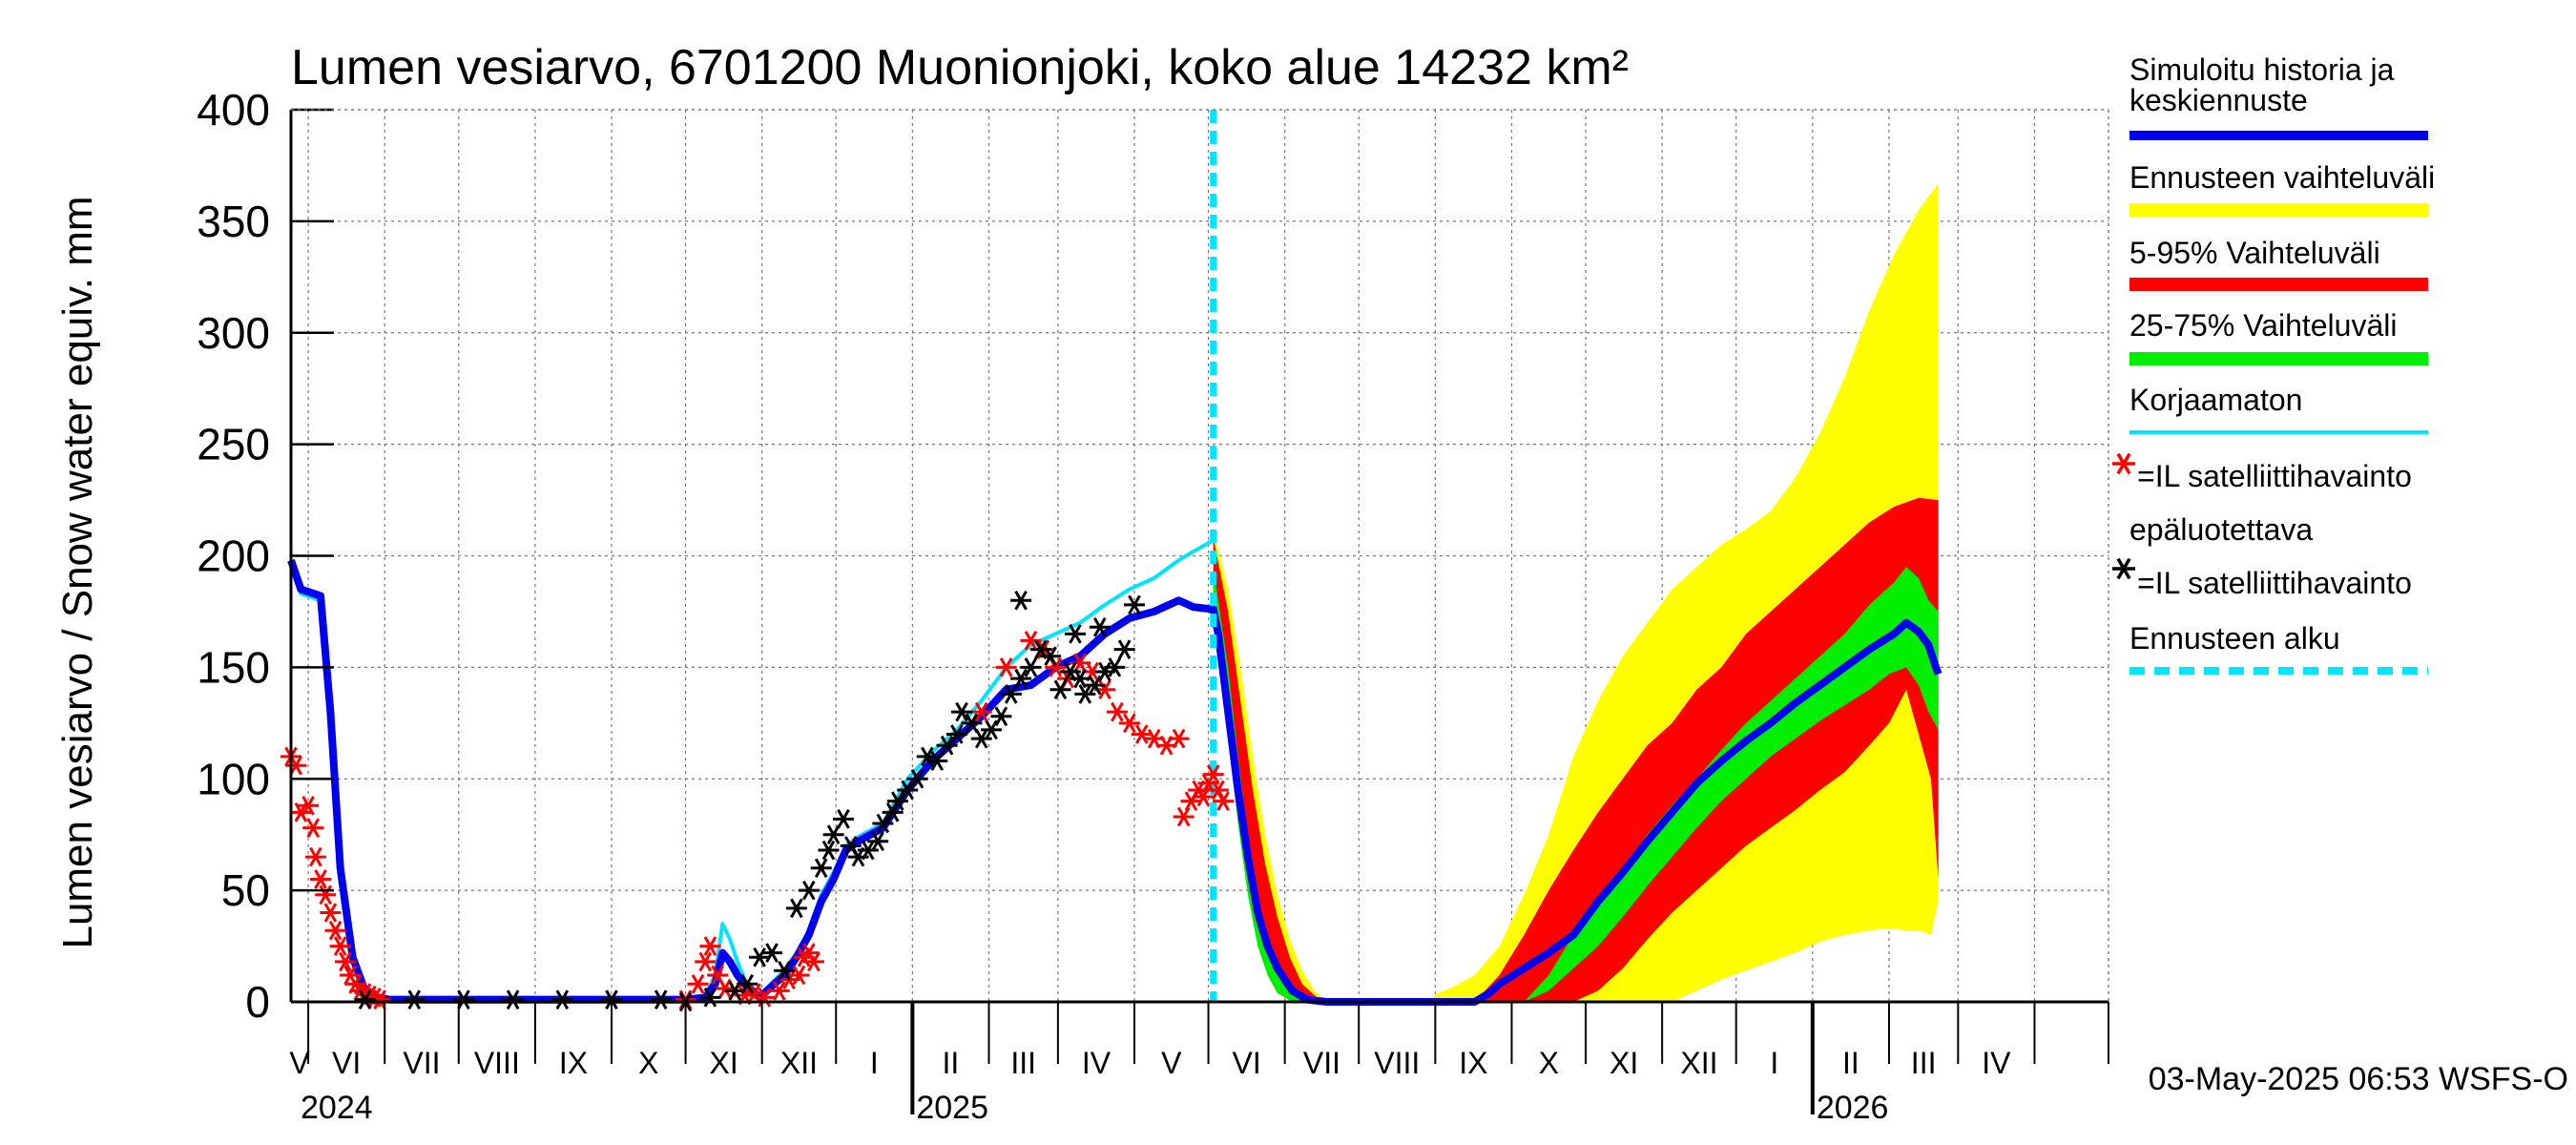 The image size is (2576, 1145). Describe the element at coordinates (233, 333) in the screenshot. I see `y-tick-label: 300` at that location.